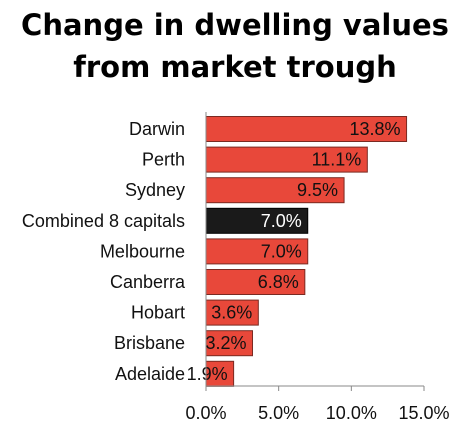 The image size is (470, 433). I want to click on x-tick-label: 0.0%, so click(205, 413).